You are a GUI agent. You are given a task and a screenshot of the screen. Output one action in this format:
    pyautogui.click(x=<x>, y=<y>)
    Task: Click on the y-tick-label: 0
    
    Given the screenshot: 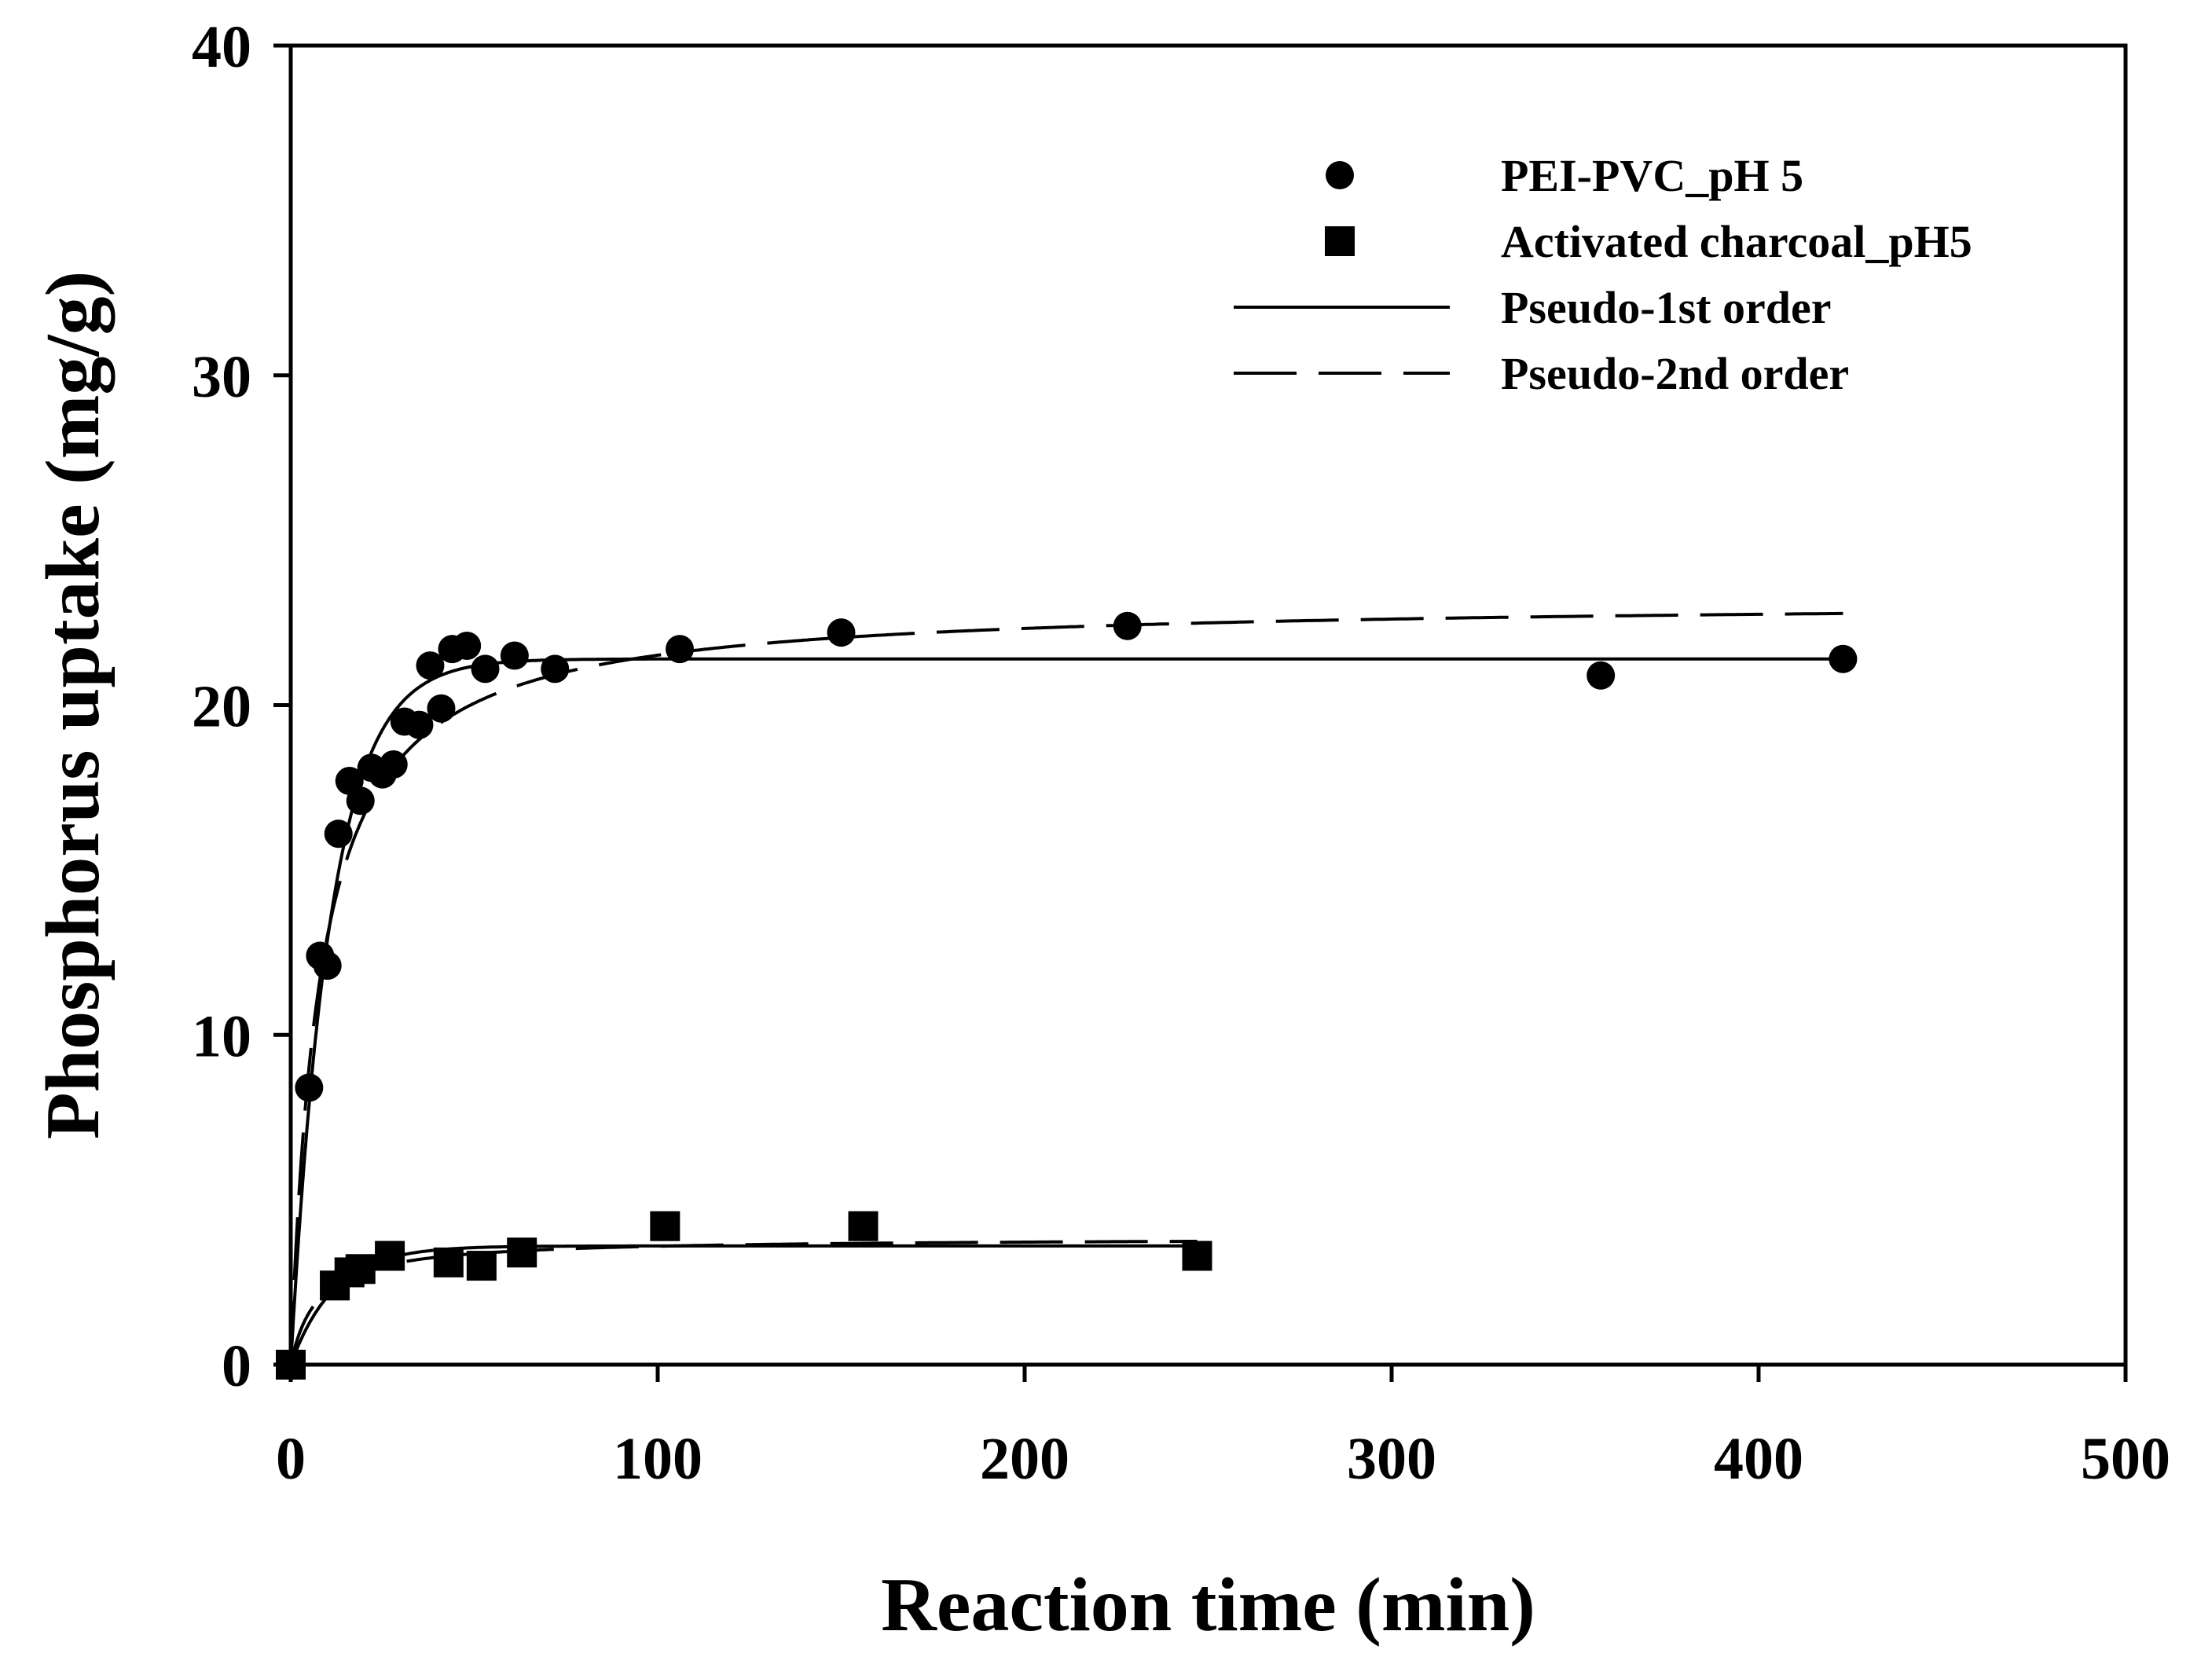 What is the action you would take?
    pyautogui.click(x=236, y=1366)
    